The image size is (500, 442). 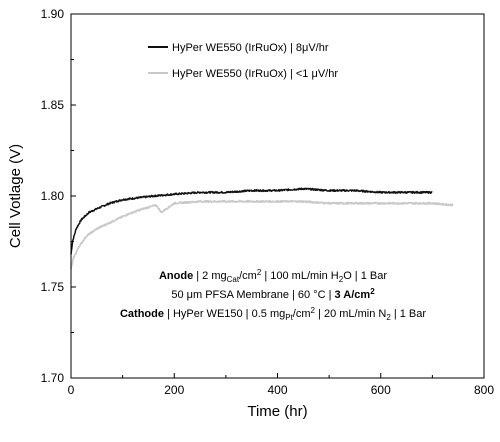 What do you see at coordinates (71, 390) in the screenshot?
I see `x-tick-label: 0` at bounding box center [71, 390].